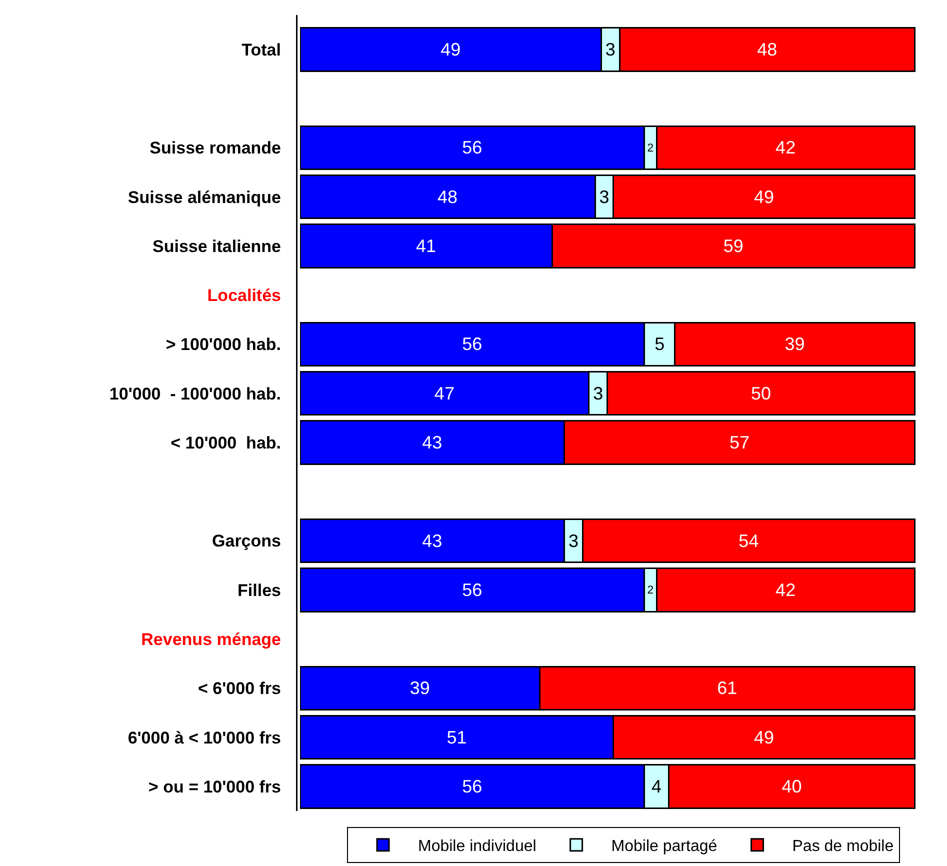 Image resolution: width=947 pixels, height=866 pixels. Describe the element at coordinates (659, 344) in the screenshot. I see `data-label: 5` at that location.